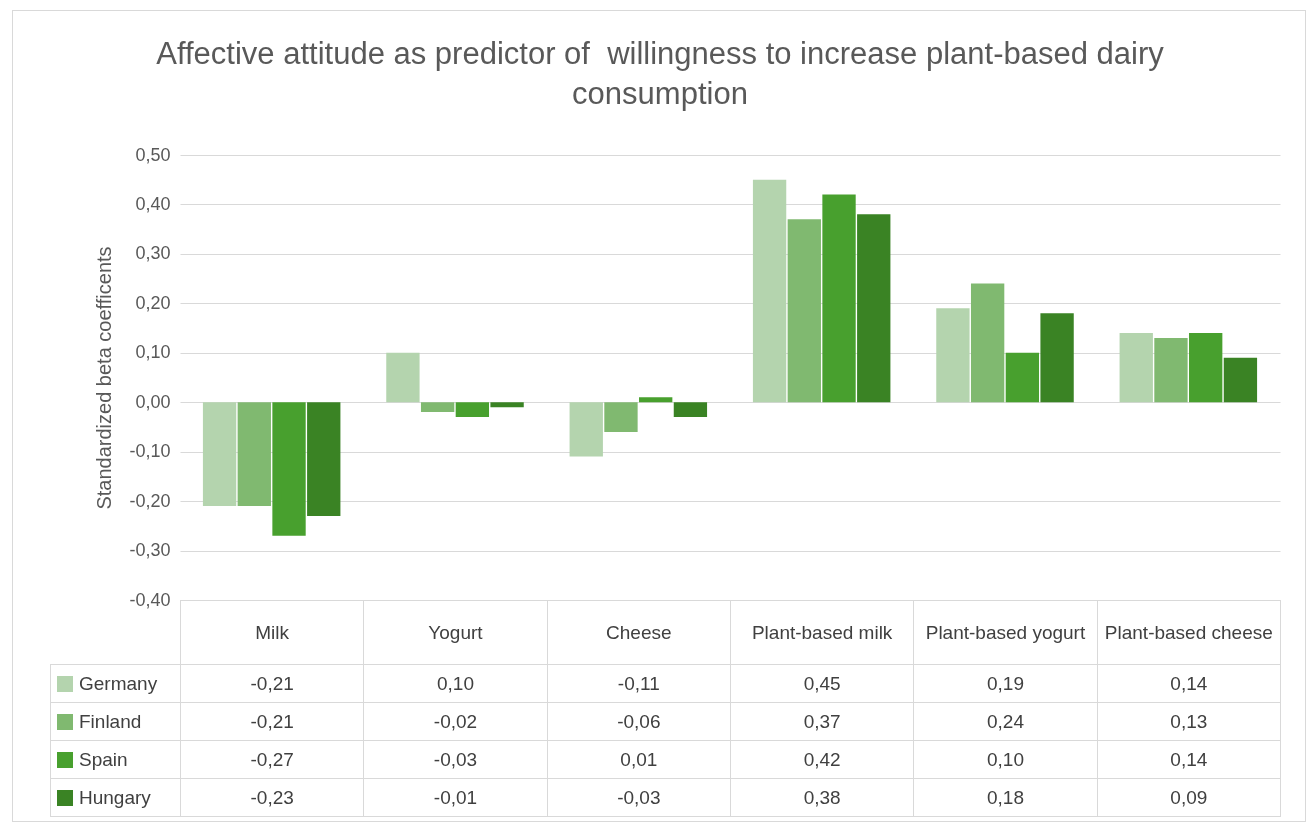  I want to click on data-label: -0,27, so click(272, 759).